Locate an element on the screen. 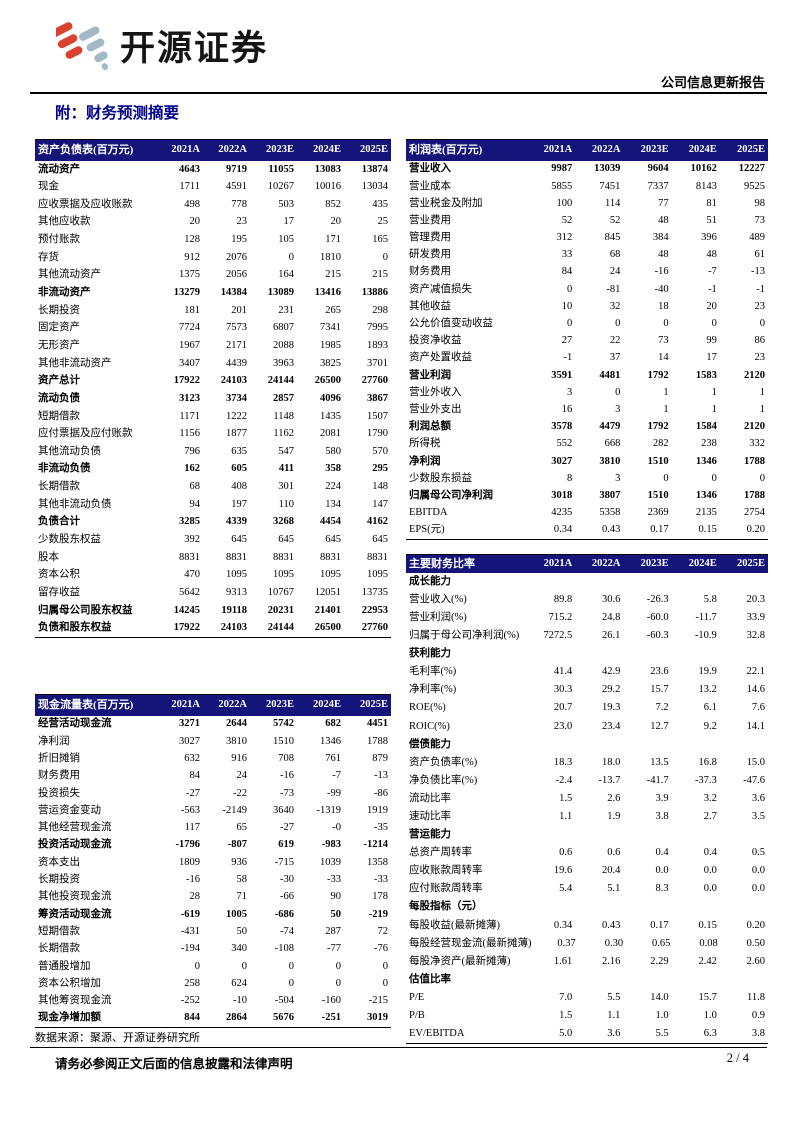 The width and height of the screenshot is (793, 1122). row-label: EBITDA is located at coordinates (428, 513).